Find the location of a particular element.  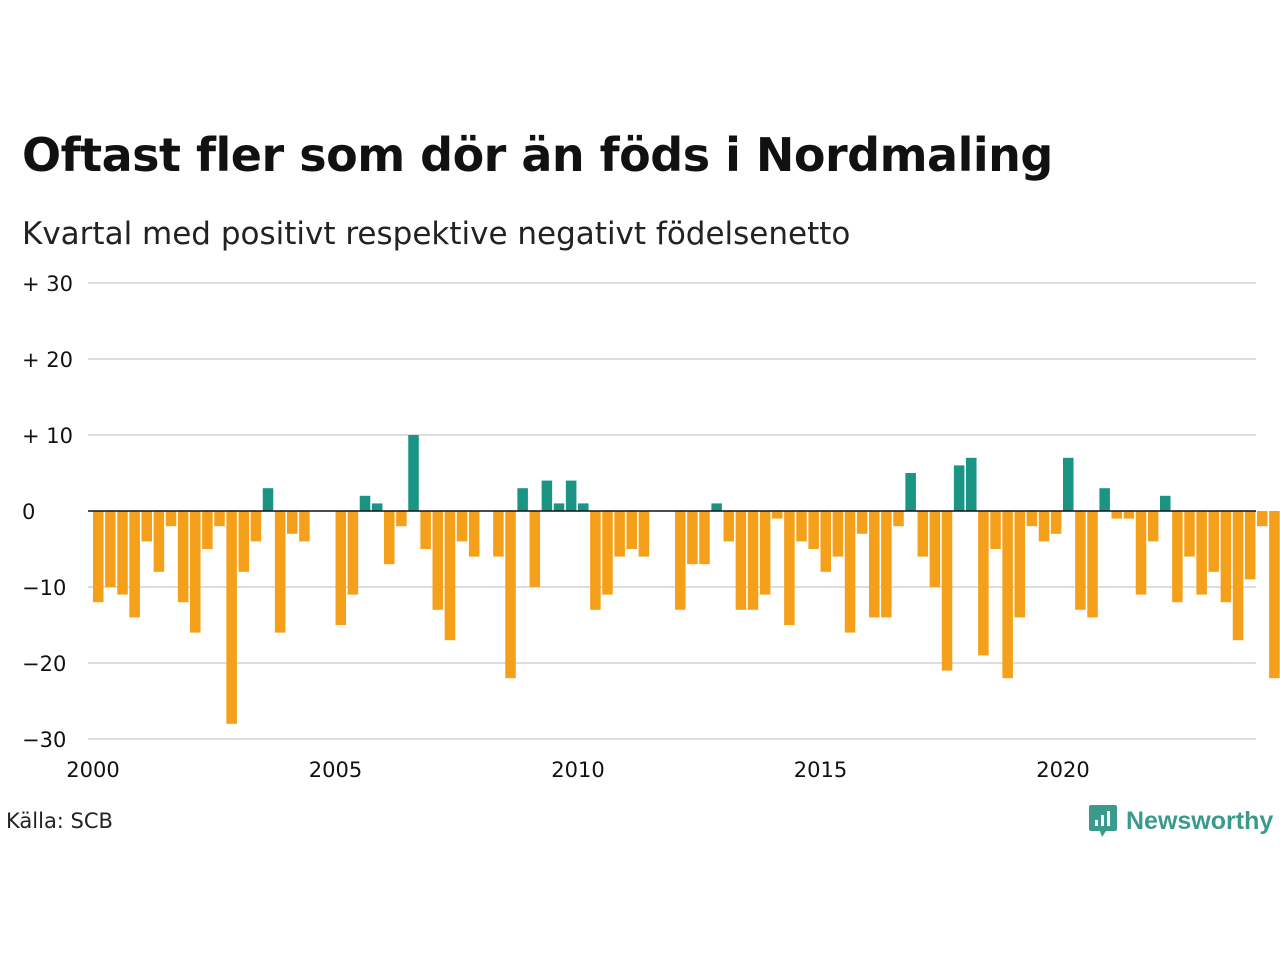

newsworthy-logo-icon is located at coordinates (1103, 821).